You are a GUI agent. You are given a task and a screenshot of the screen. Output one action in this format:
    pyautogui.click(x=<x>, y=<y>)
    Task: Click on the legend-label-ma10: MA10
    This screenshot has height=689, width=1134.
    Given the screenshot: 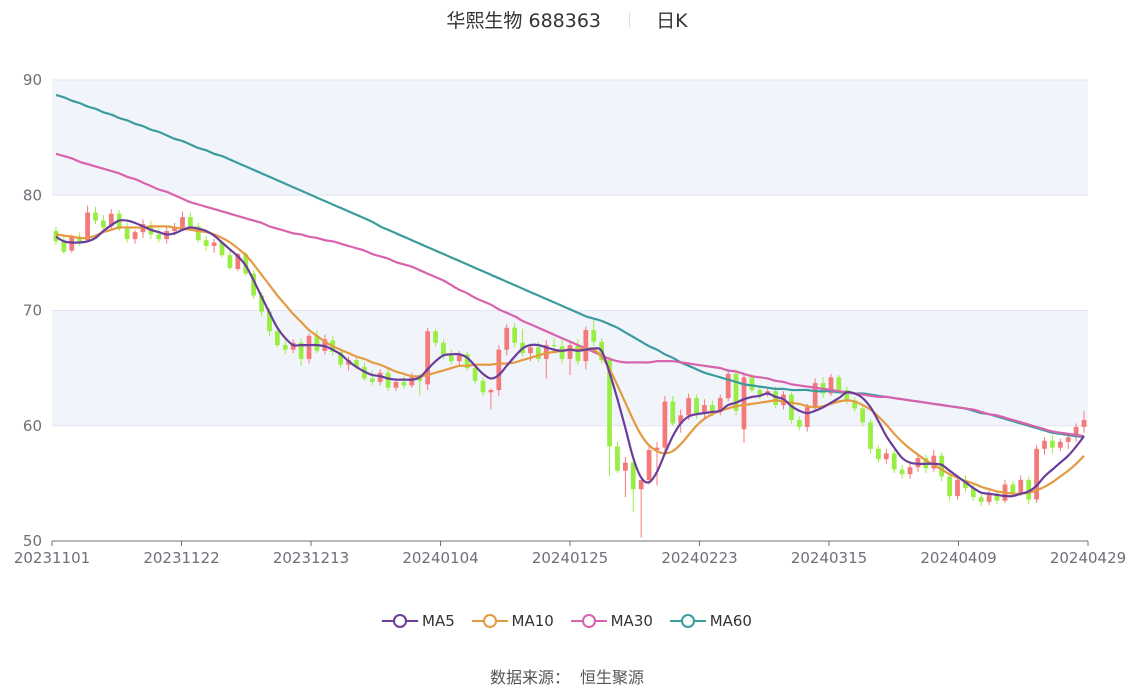 What is the action you would take?
    pyautogui.click(x=532, y=621)
    